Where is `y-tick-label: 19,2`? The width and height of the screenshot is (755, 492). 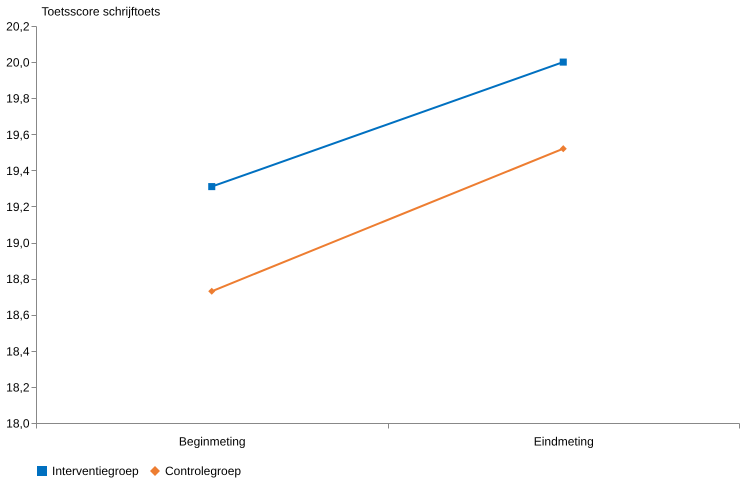 y-tick-label: 19,2 is located at coordinates (18, 207).